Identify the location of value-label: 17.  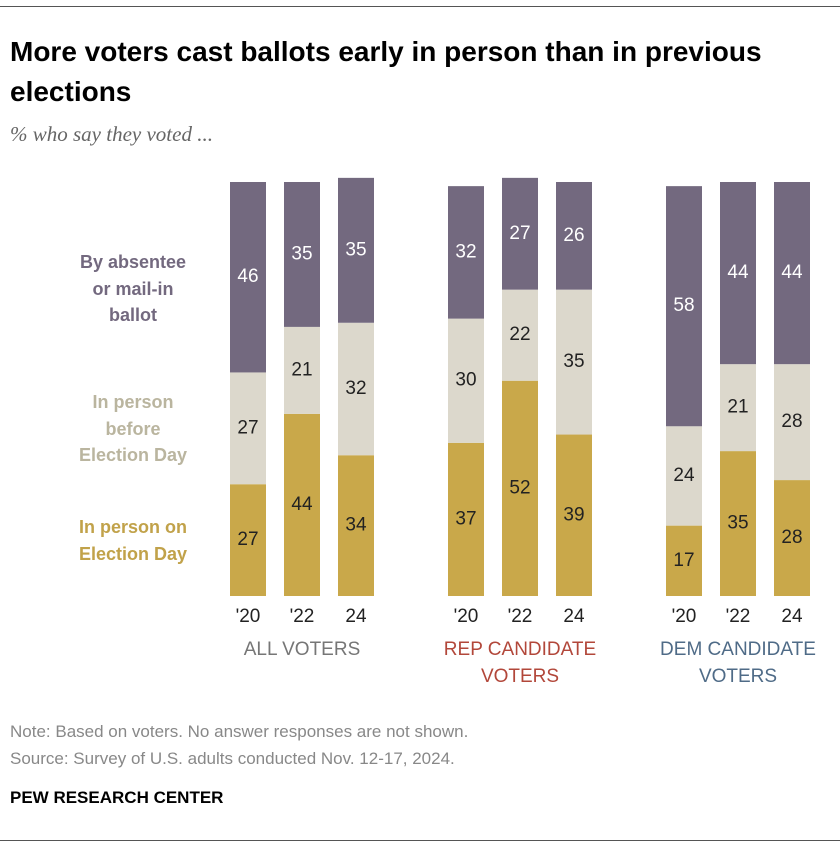
(683, 560).